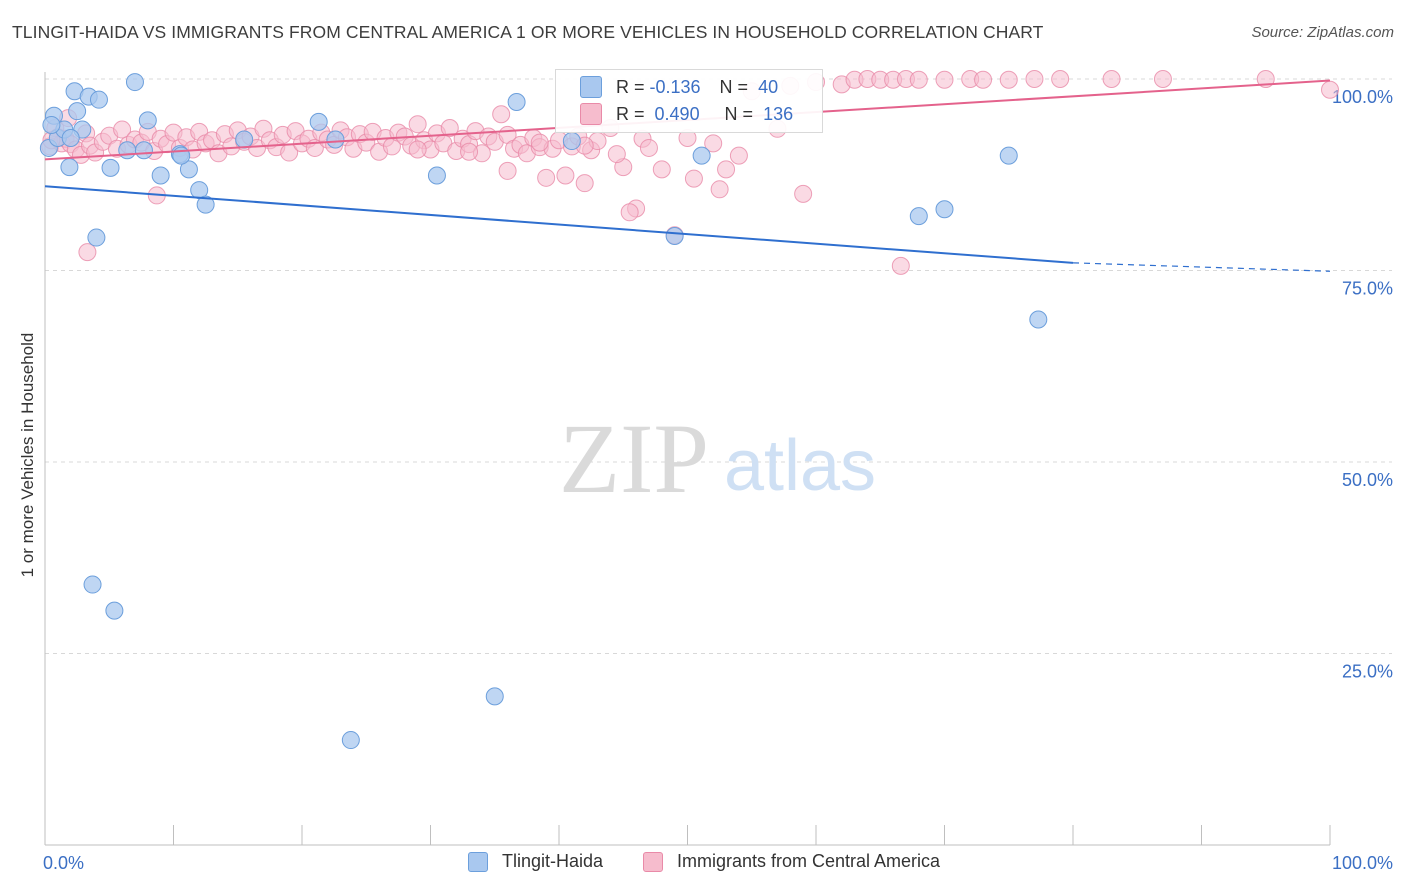 This screenshot has width=1406, height=892. I want to click on trend-line-extension-tlingit-haida, so click(1201, 267).